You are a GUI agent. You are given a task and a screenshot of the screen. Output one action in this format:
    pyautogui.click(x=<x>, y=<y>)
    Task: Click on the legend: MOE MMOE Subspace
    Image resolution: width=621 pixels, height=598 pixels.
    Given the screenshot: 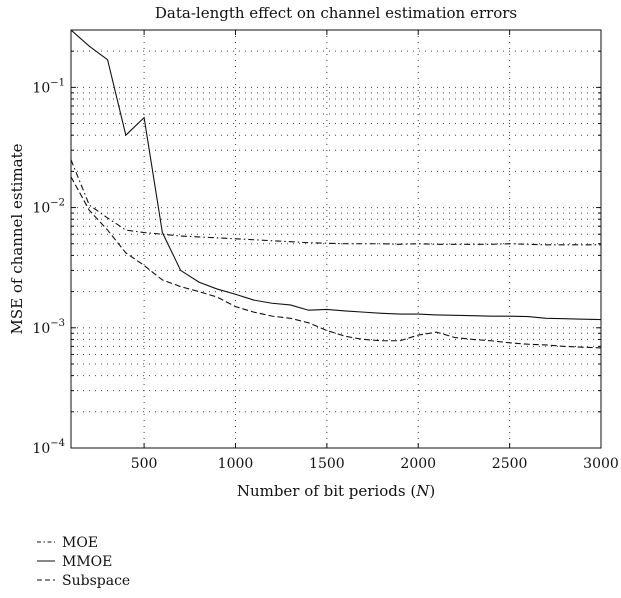 What is the action you would take?
    pyautogui.click(x=83, y=562)
    